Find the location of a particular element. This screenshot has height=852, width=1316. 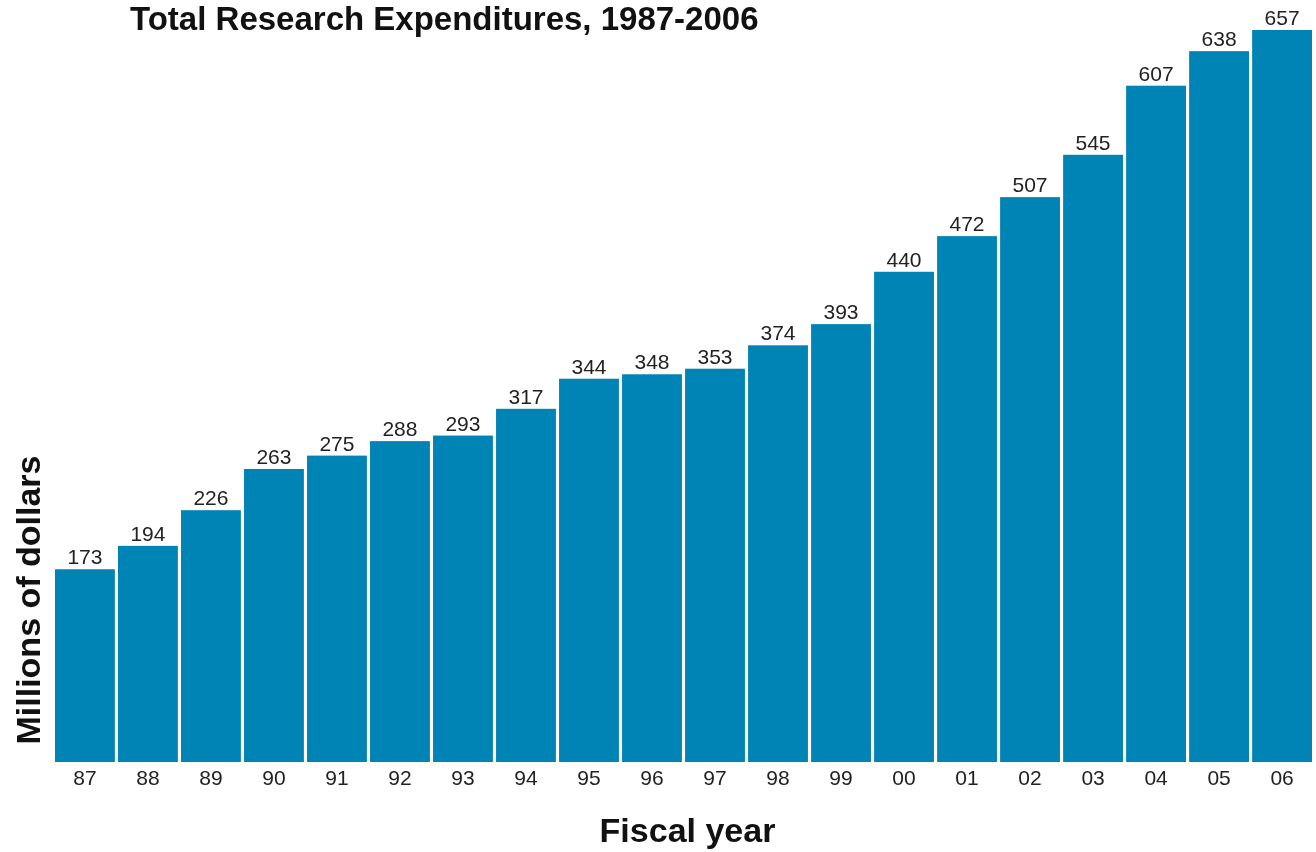

x-tick-label: 01 is located at coordinates (967, 777).